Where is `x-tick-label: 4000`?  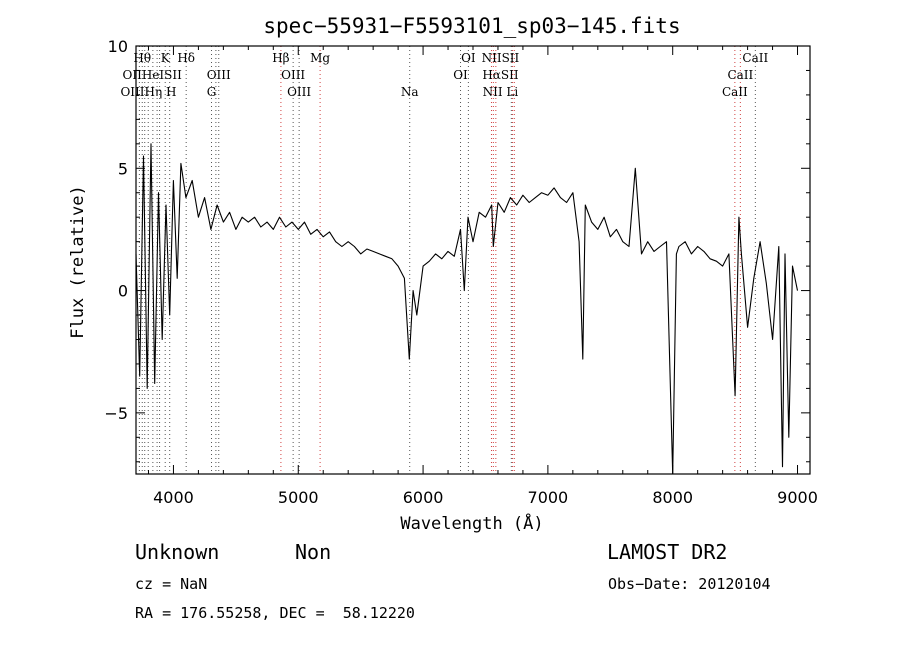
x-tick-label: 4000 is located at coordinates (173, 497).